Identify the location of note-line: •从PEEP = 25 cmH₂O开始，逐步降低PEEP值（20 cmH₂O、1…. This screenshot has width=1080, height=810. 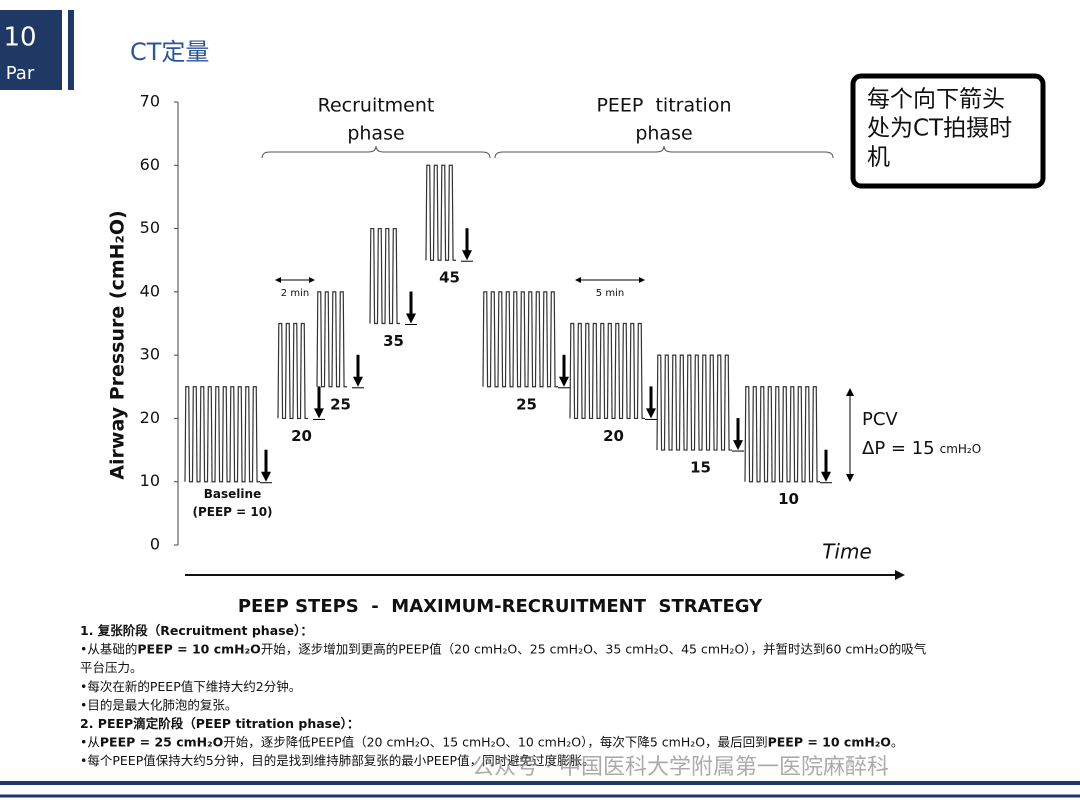
(491, 741).